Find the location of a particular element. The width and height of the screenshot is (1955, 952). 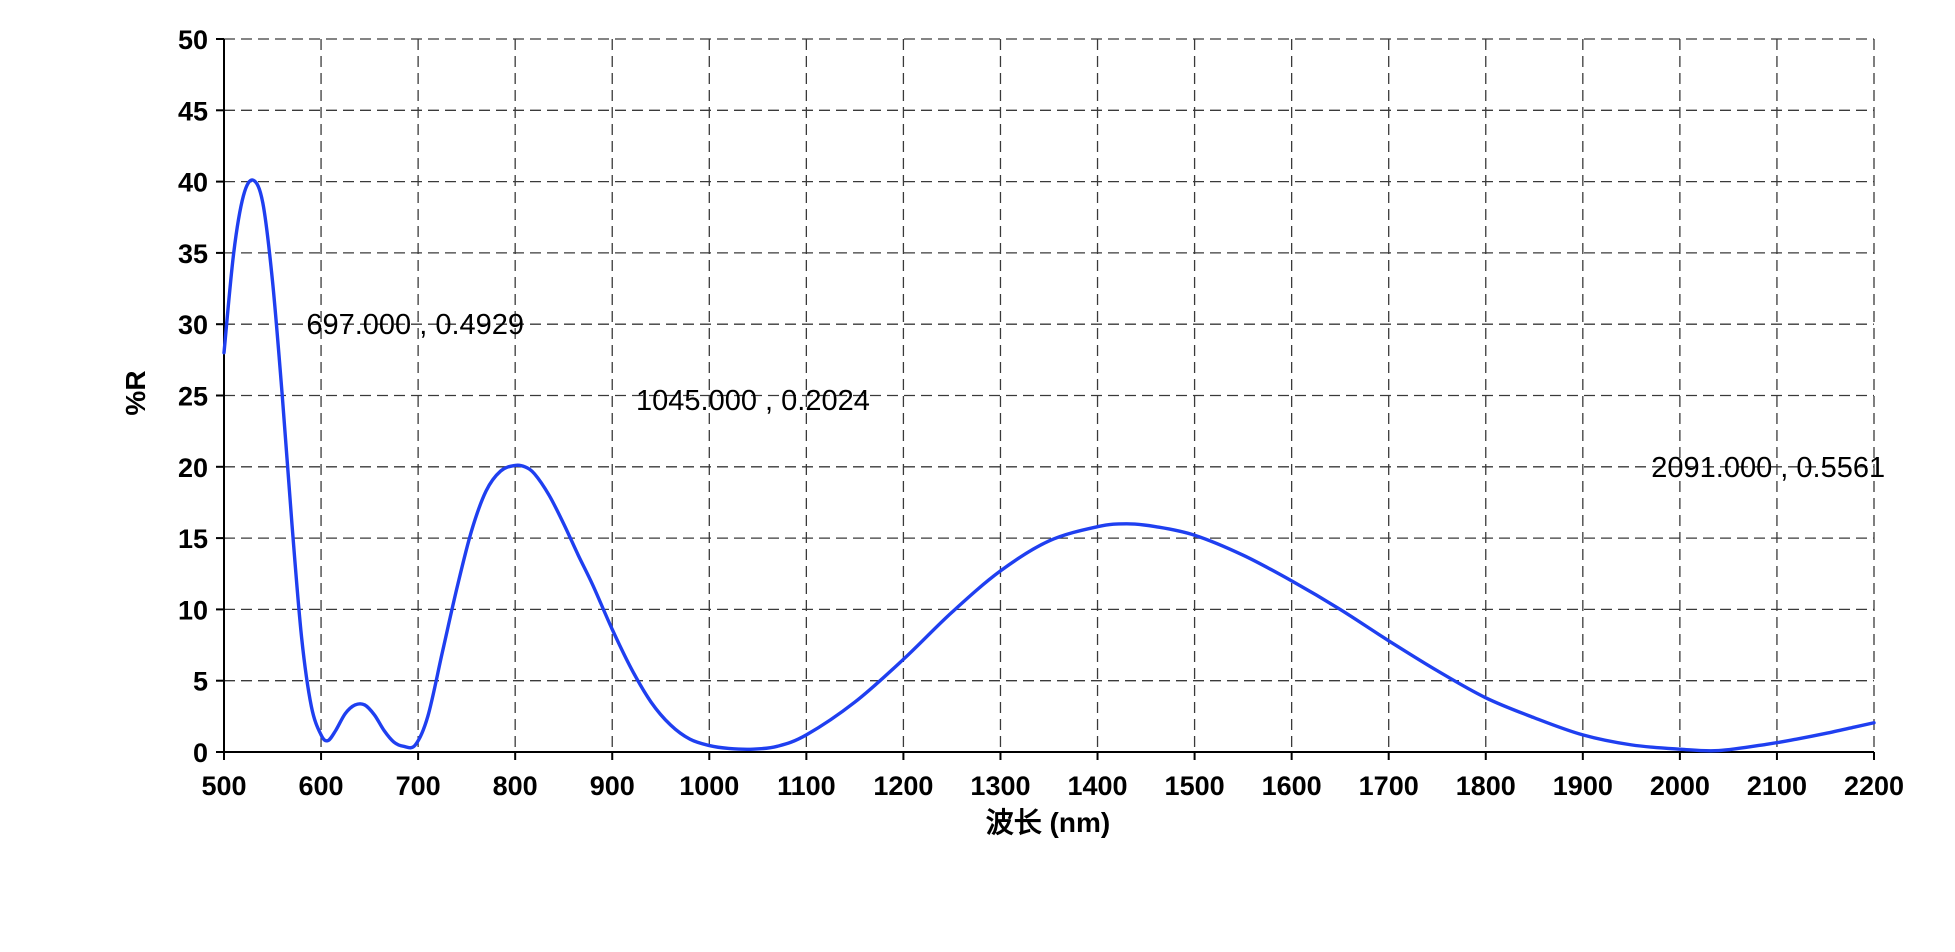

y-tick-label: 50 is located at coordinates (193, 40).